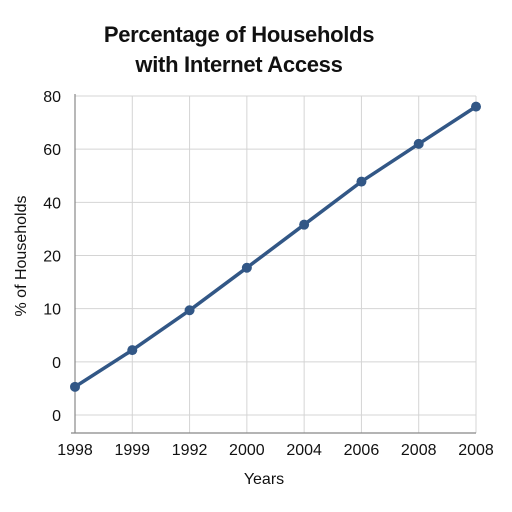  I want to click on y-tick-labels: 0 0 10 20 40 60 80, so click(52, 257).